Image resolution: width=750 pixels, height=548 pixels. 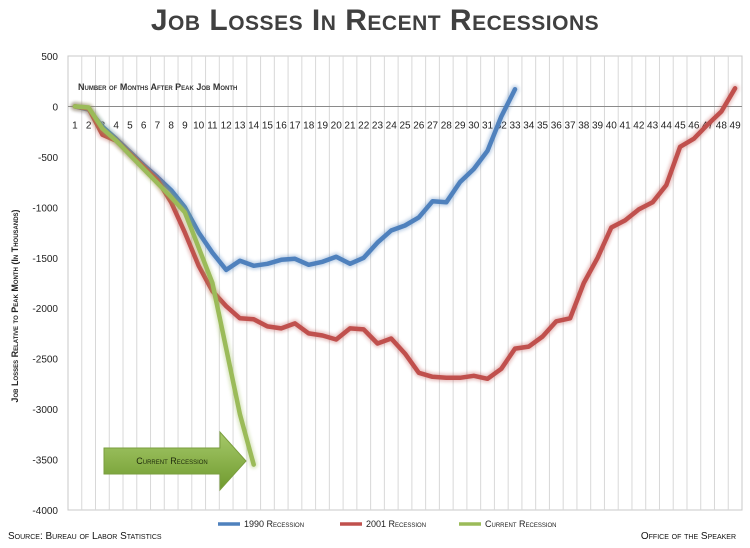 What do you see at coordinates (598, 125) in the screenshot?
I see `x-tick-label: 39` at bounding box center [598, 125].